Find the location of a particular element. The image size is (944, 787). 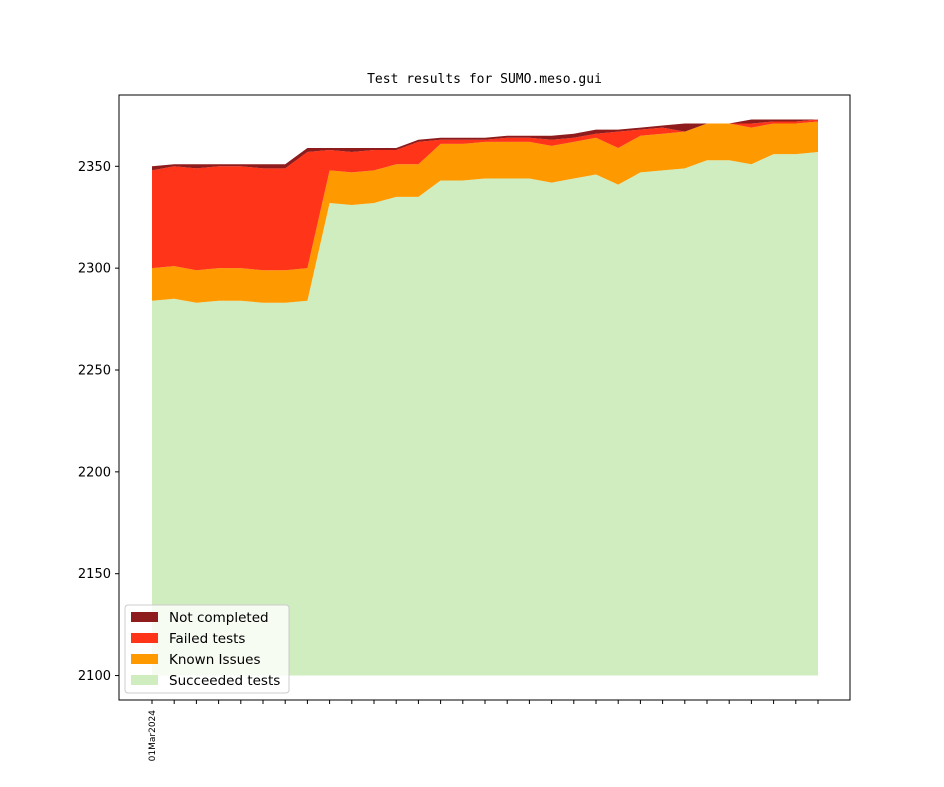

legend-label-failed-tests: Failed tests is located at coordinates (207, 639).